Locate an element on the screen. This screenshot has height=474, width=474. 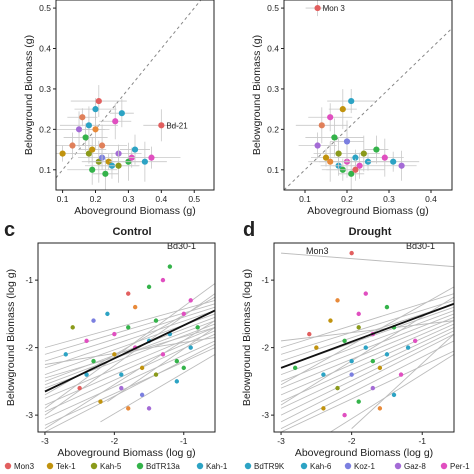
panel-letter-d: d is located at coordinates (249, 230).